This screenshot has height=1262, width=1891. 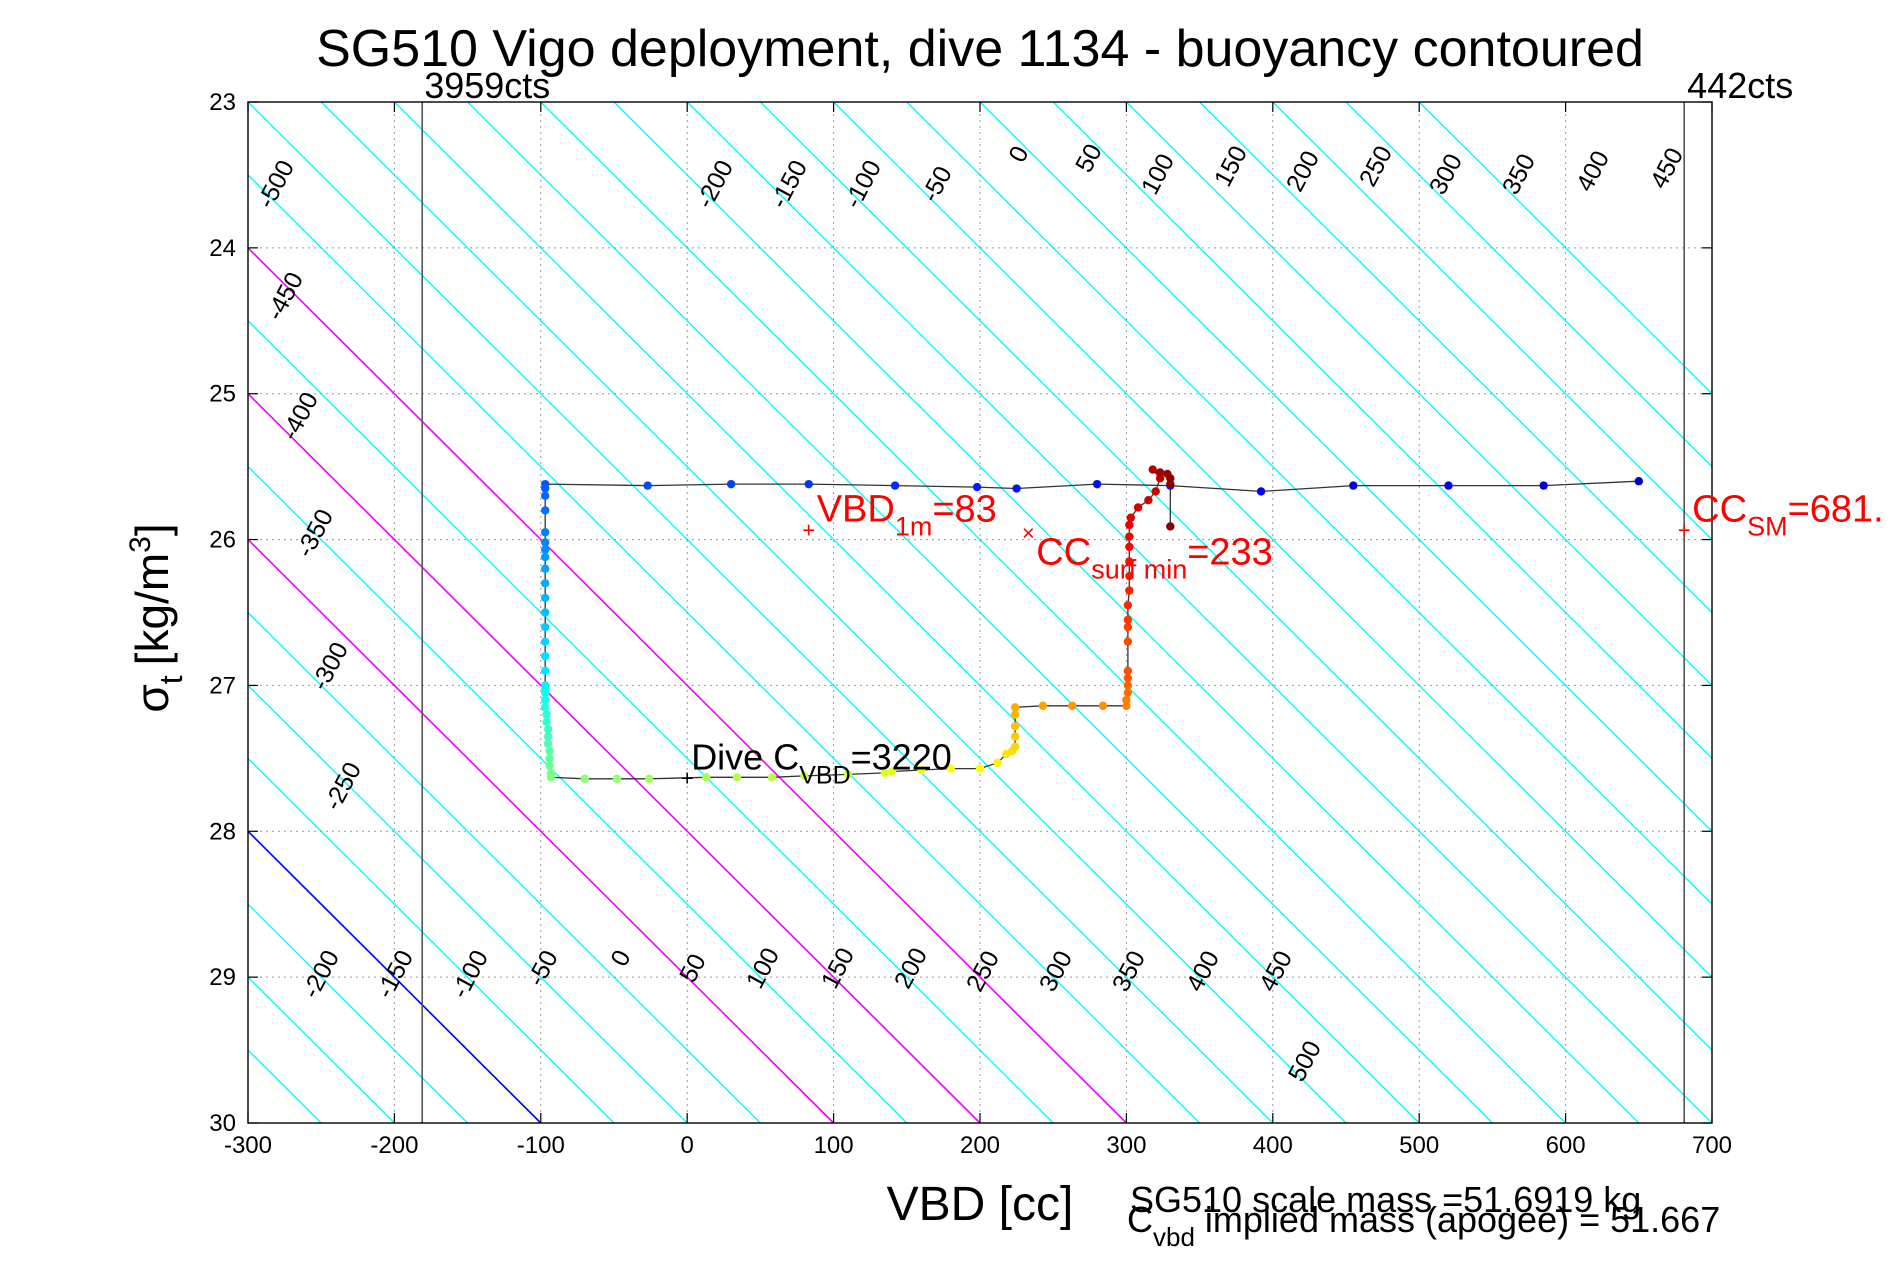 I want to click on x-tick-label: -200, so click(x=394, y=1145).